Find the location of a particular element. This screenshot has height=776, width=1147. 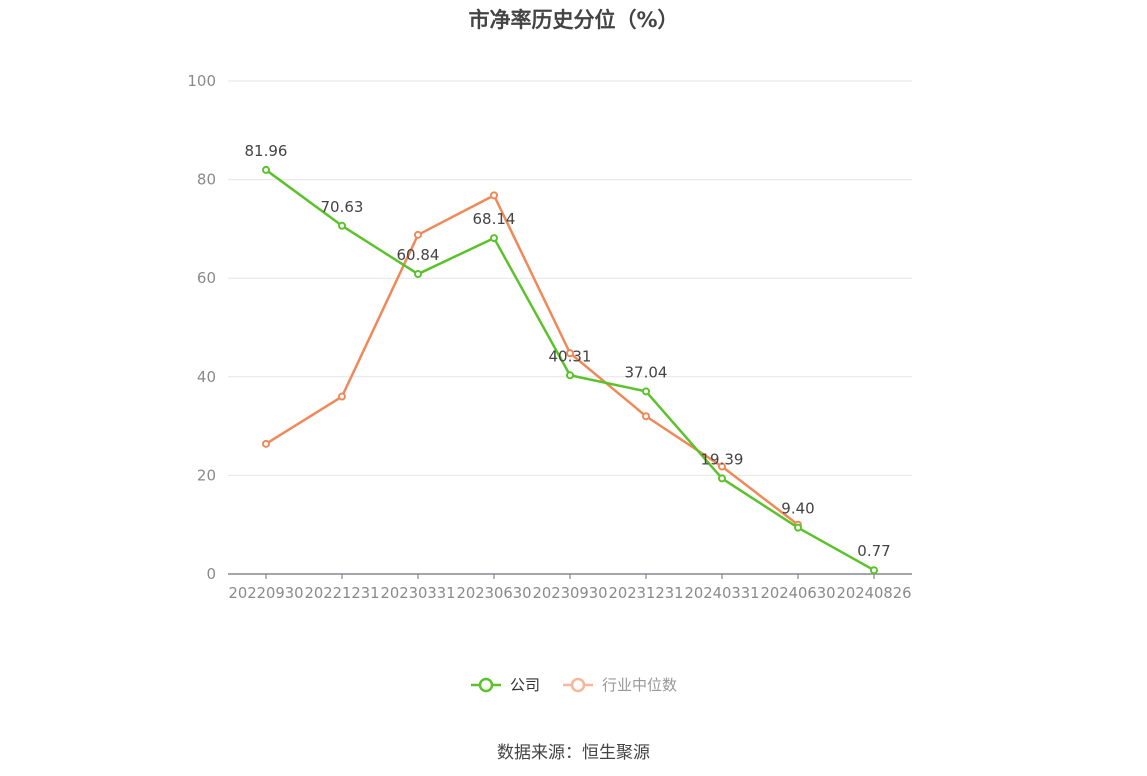

company-data-label: 9.40 is located at coordinates (797, 509).